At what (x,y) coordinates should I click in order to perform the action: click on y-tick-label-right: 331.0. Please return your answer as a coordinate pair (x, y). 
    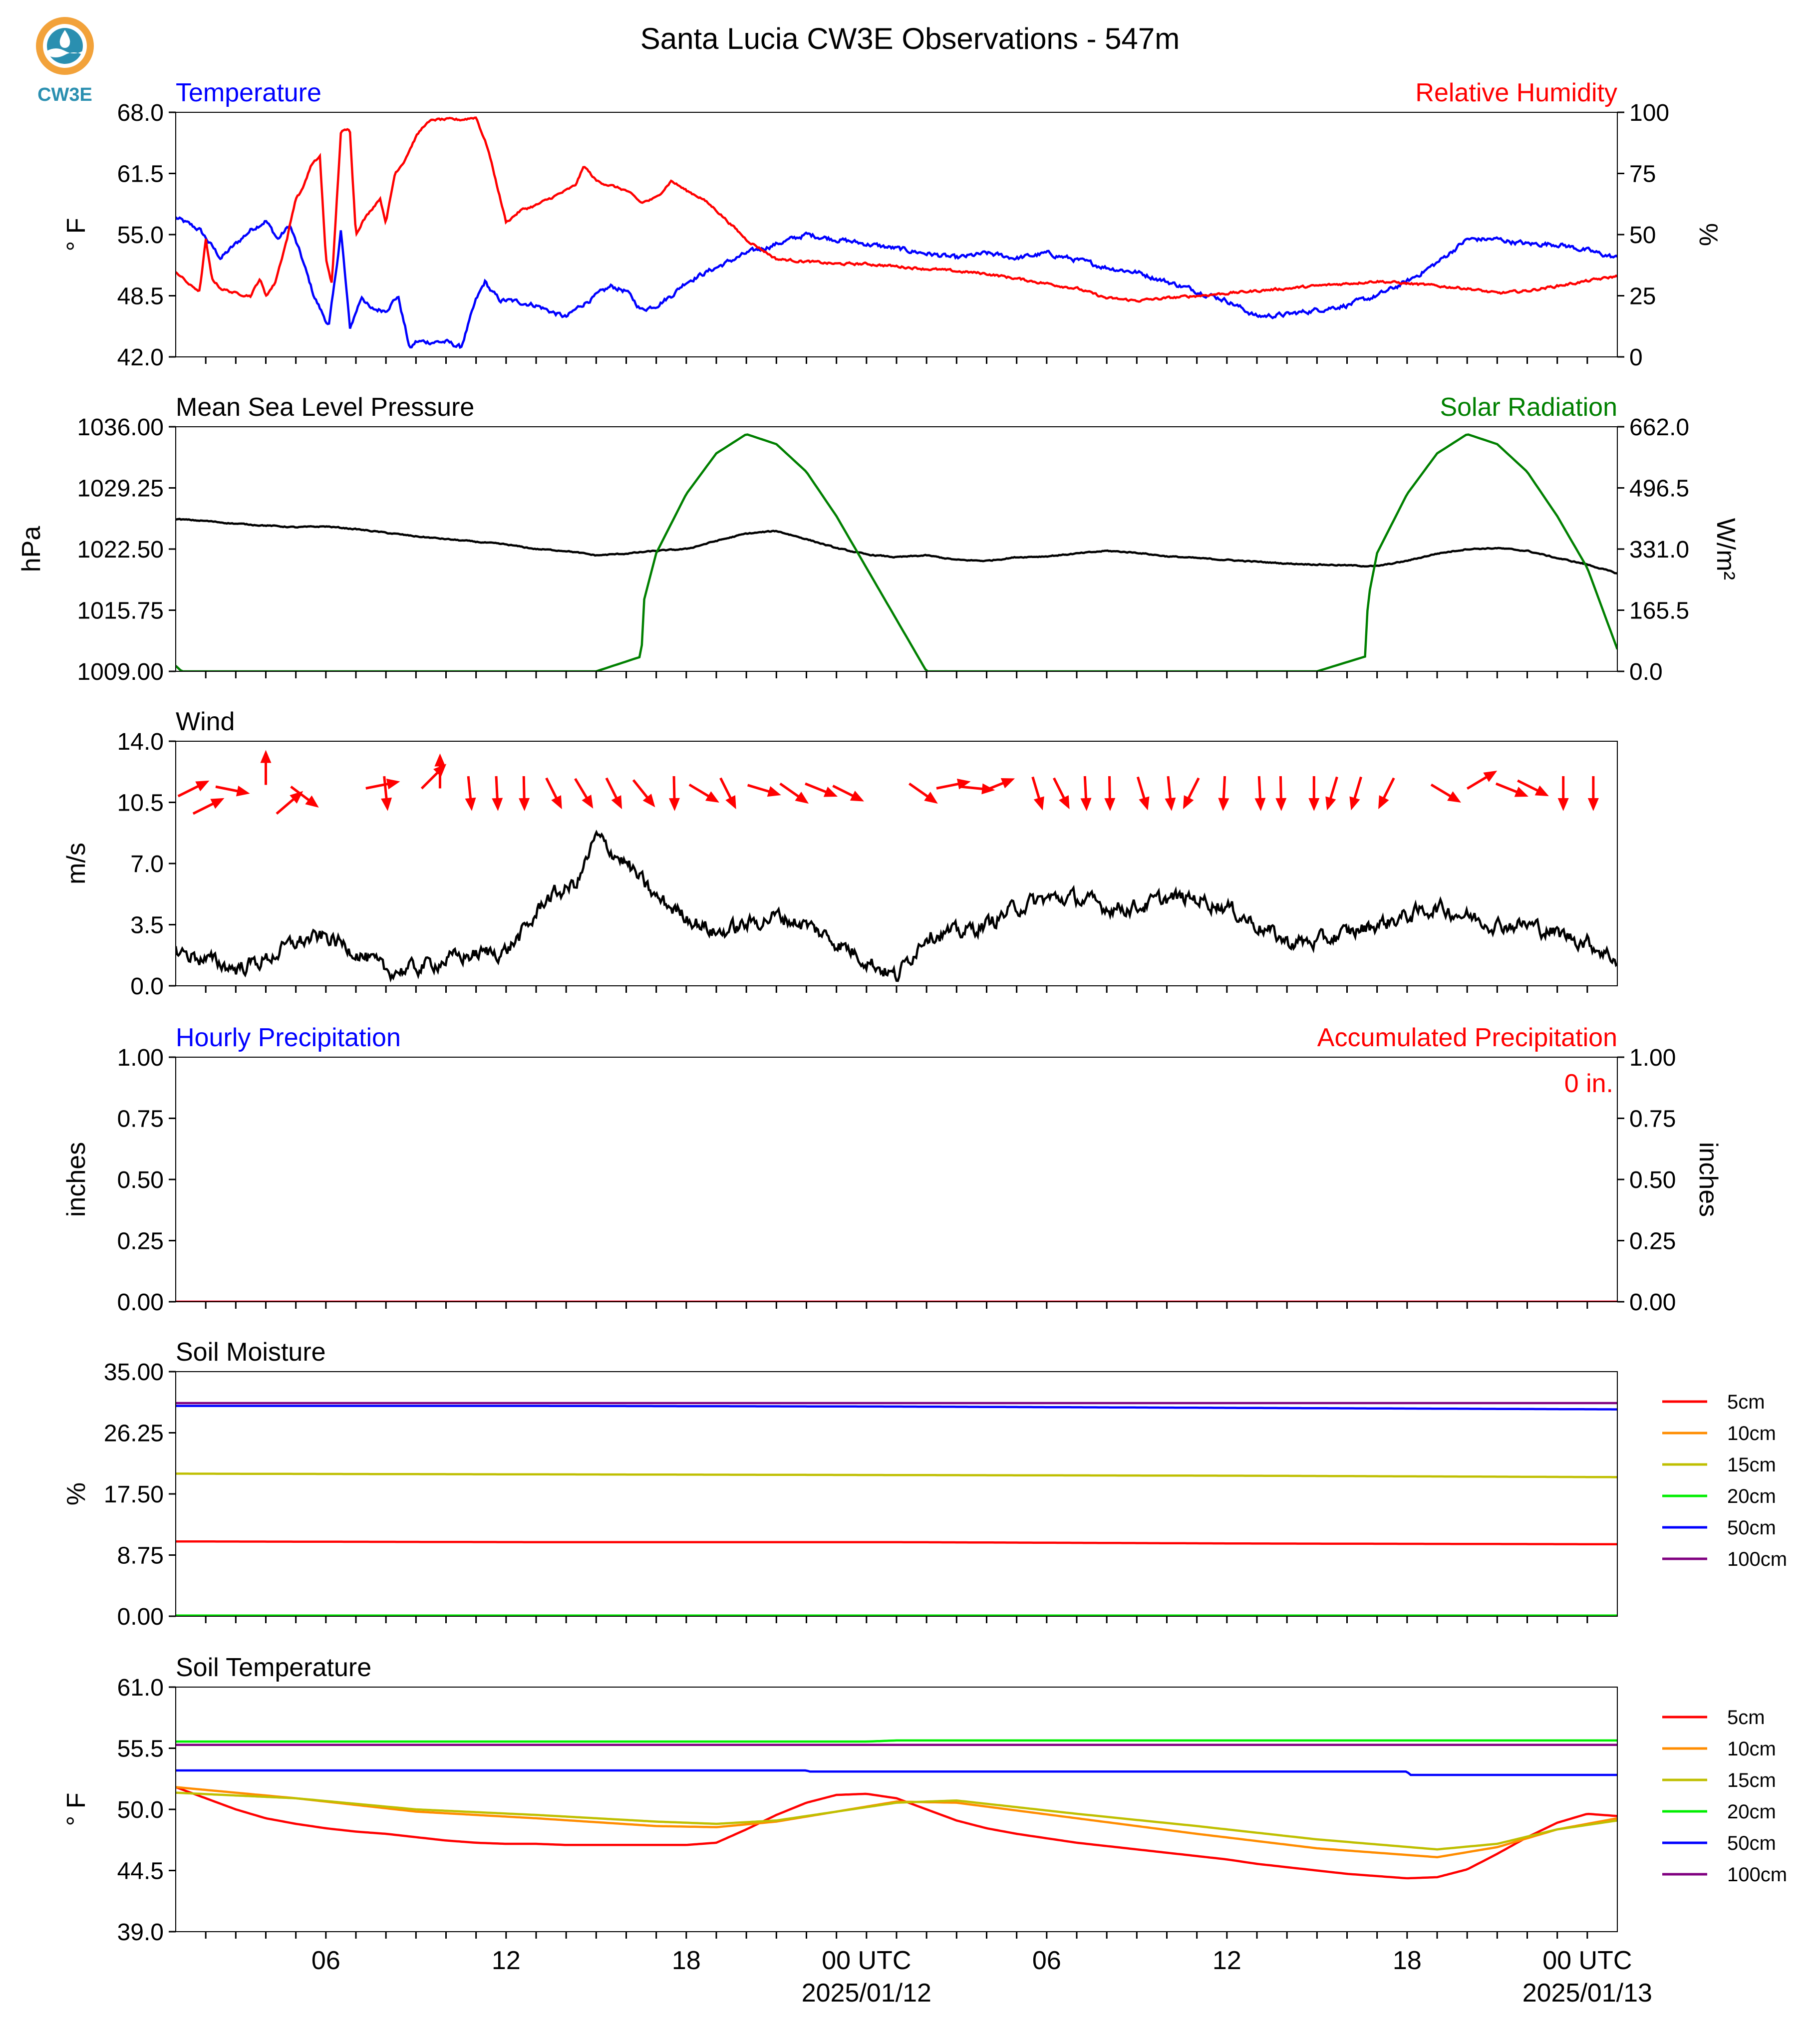
    Looking at the image, I should click on (1659, 550).